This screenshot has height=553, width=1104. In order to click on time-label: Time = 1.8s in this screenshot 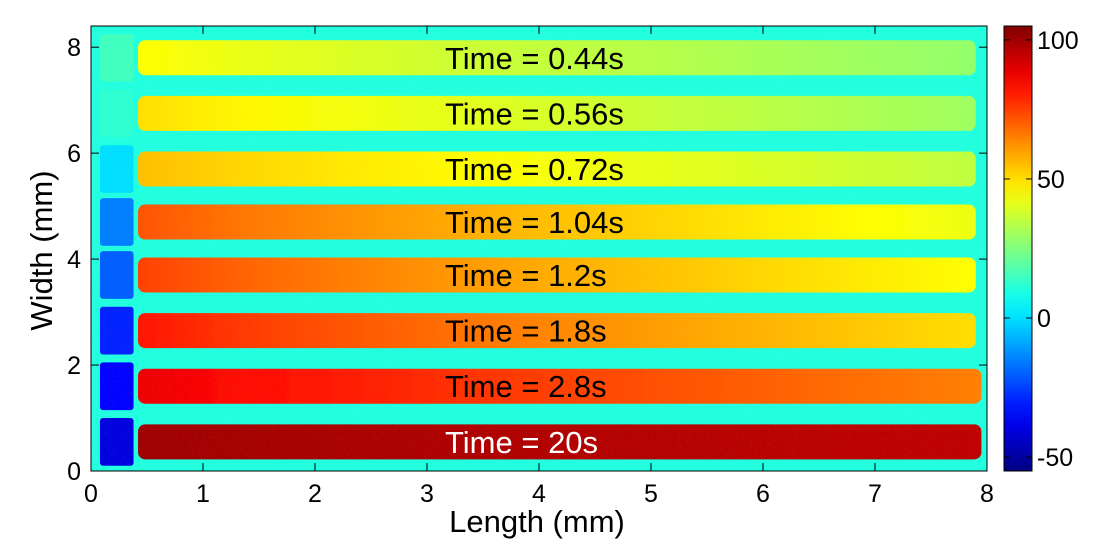, I will do `click(526, 331)`.